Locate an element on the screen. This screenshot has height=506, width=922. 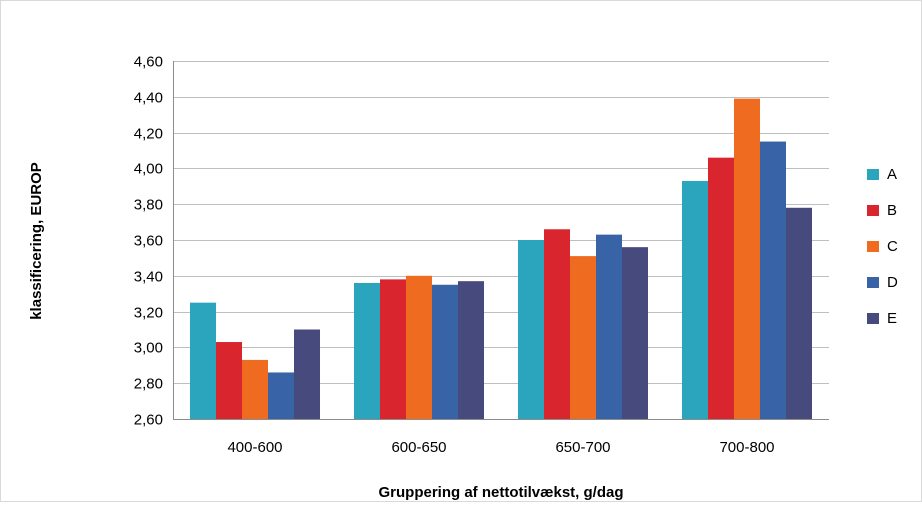
legend-label-b: B is located at coordinates (892, 210).